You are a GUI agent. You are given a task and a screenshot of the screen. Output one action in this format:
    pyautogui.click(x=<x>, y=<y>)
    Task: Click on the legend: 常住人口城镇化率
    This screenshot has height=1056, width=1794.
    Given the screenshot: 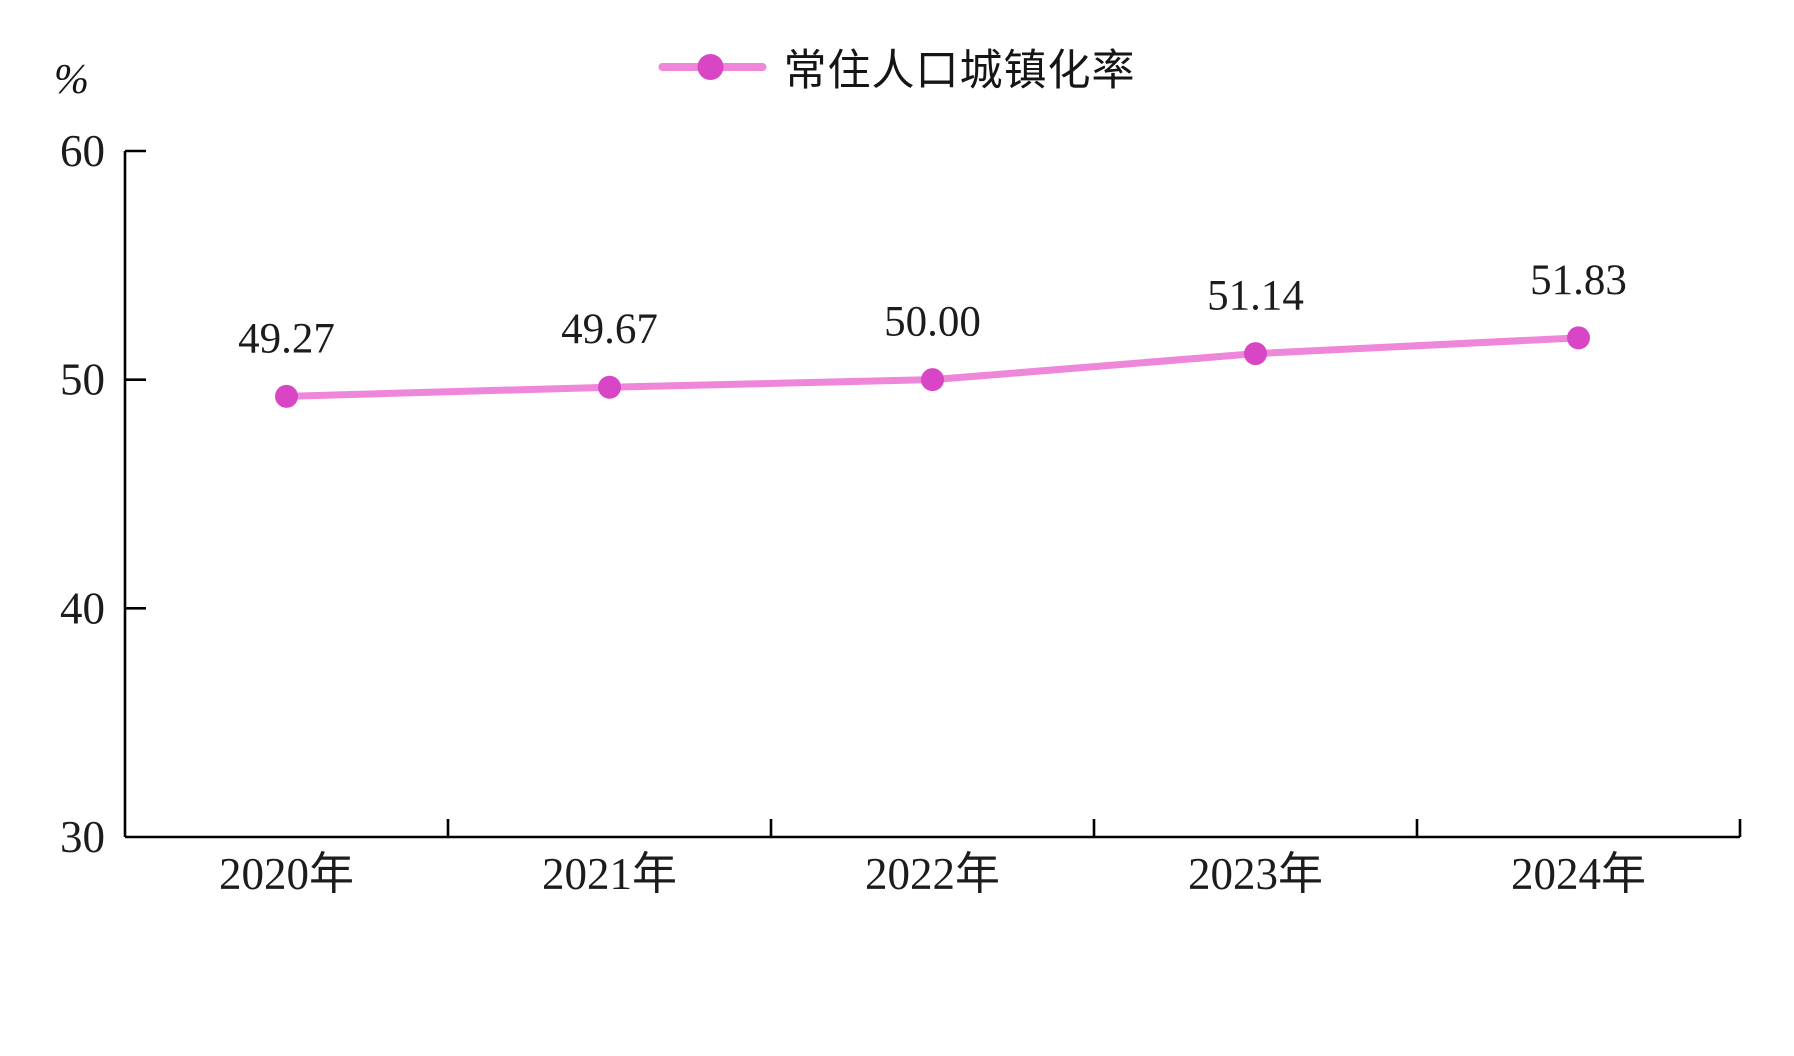 What is the action you would take?
    pyautogui.click(x=897, y=67)
    